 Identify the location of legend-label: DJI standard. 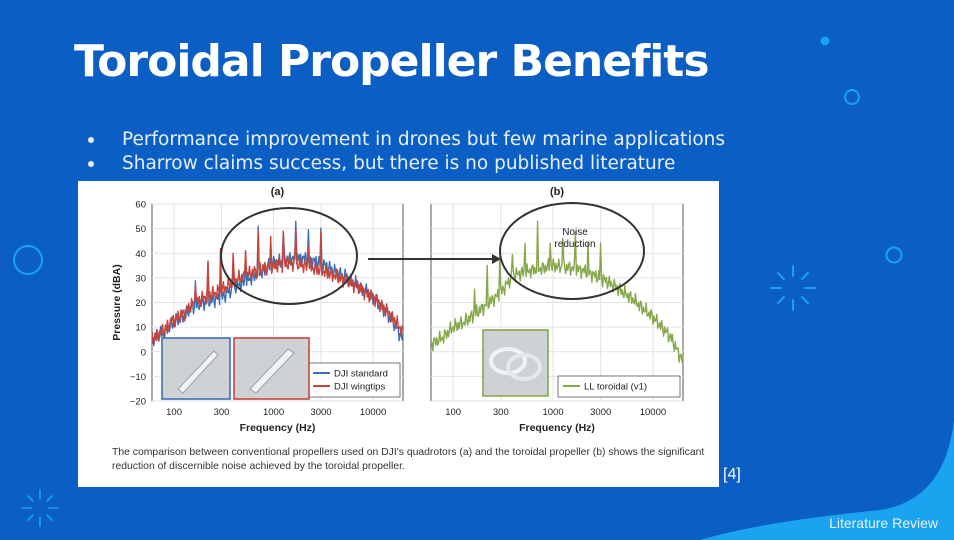
(361, 374).